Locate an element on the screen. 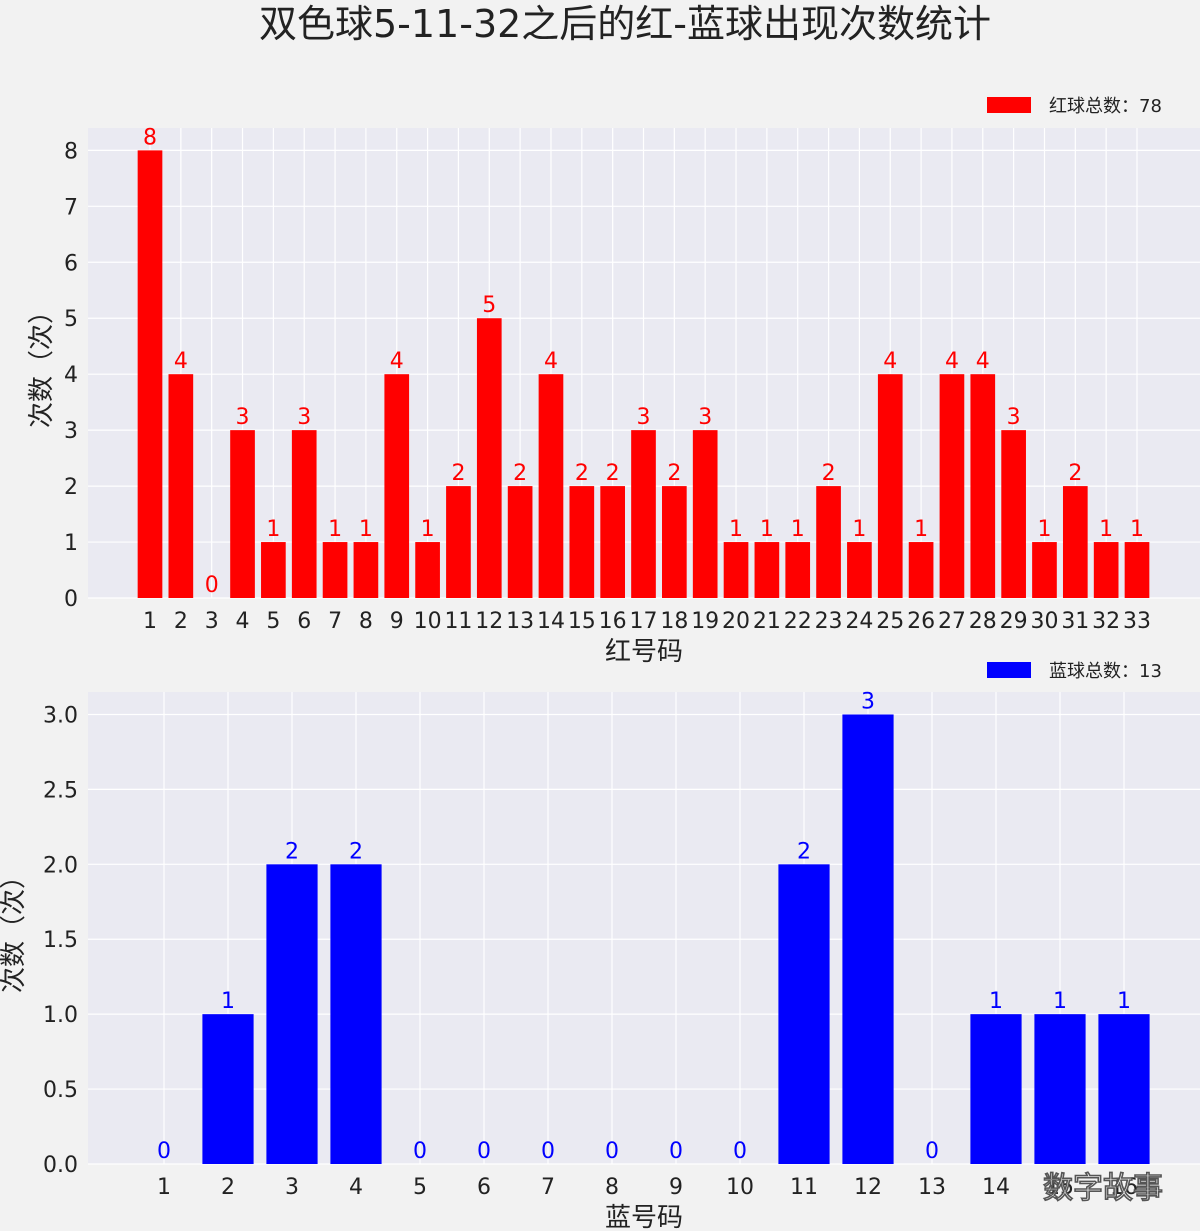  legend: 蓝球总数：13 is located at coordinates (1074, 671).